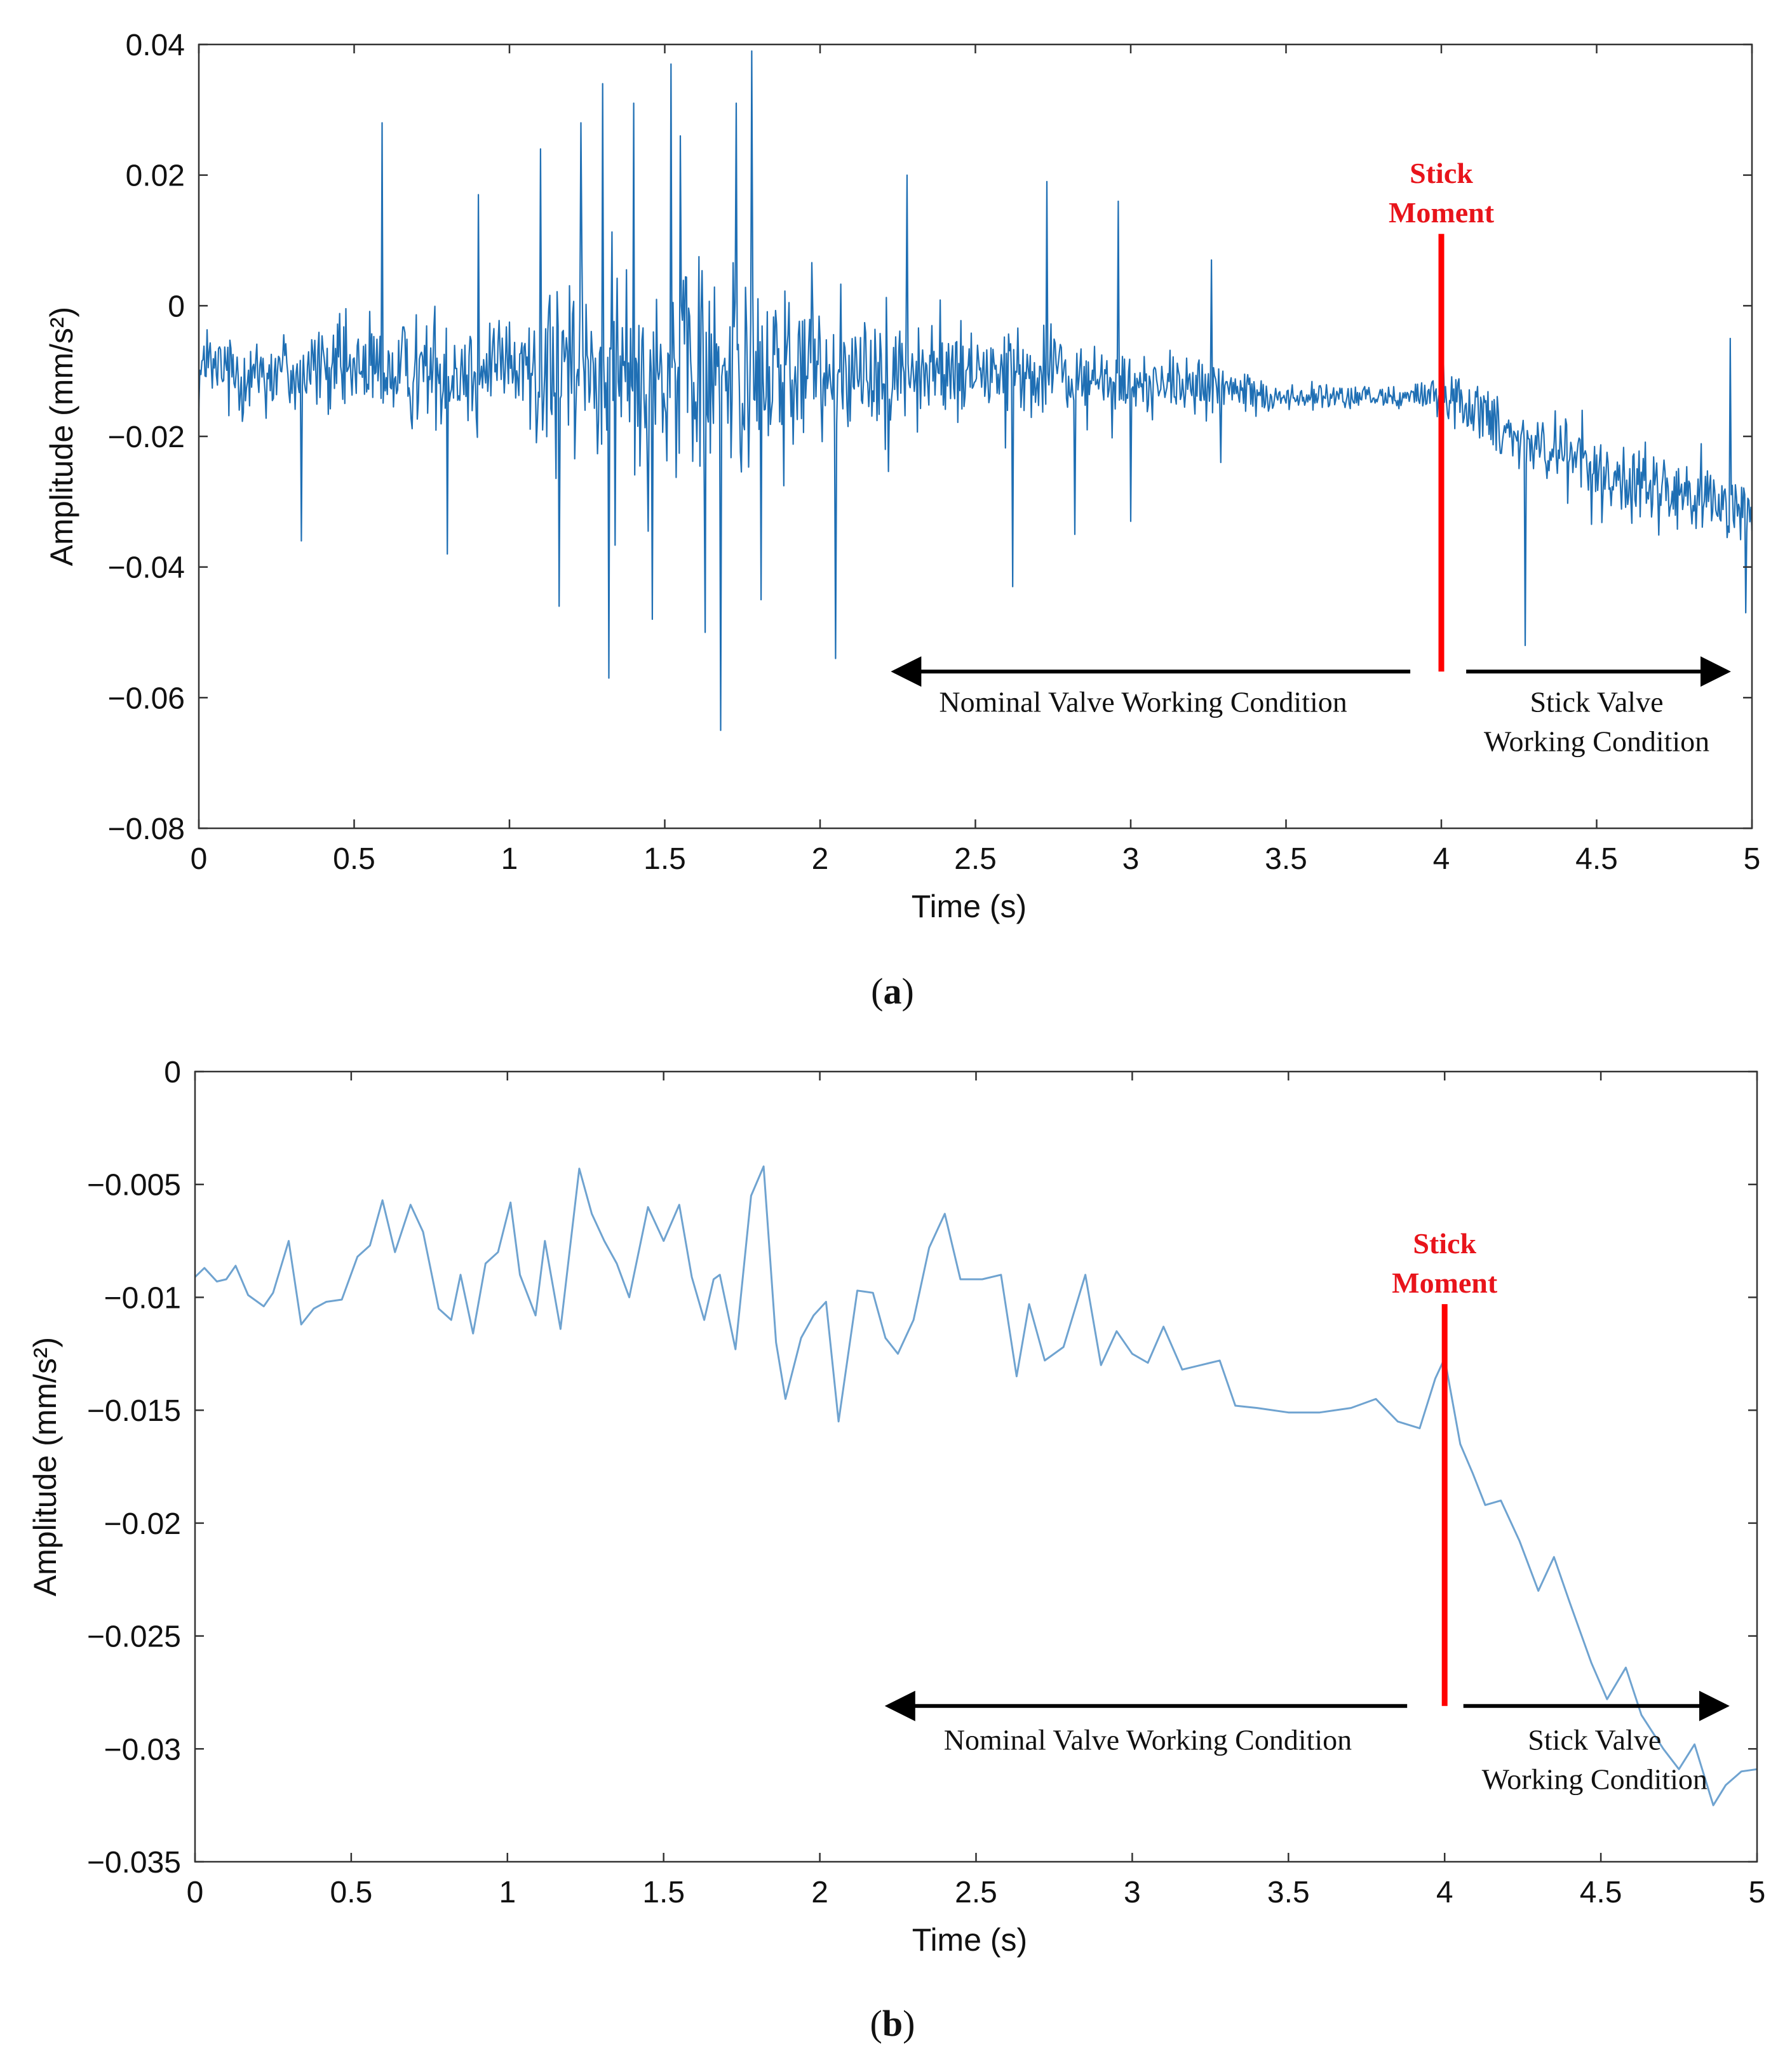 The width and height of the screenshot is (1785, 2072). What do you see at coordinates (146, 829) in the screenshot?
I see `y-tick-label: −0.08` at bounding box center [146, 829].